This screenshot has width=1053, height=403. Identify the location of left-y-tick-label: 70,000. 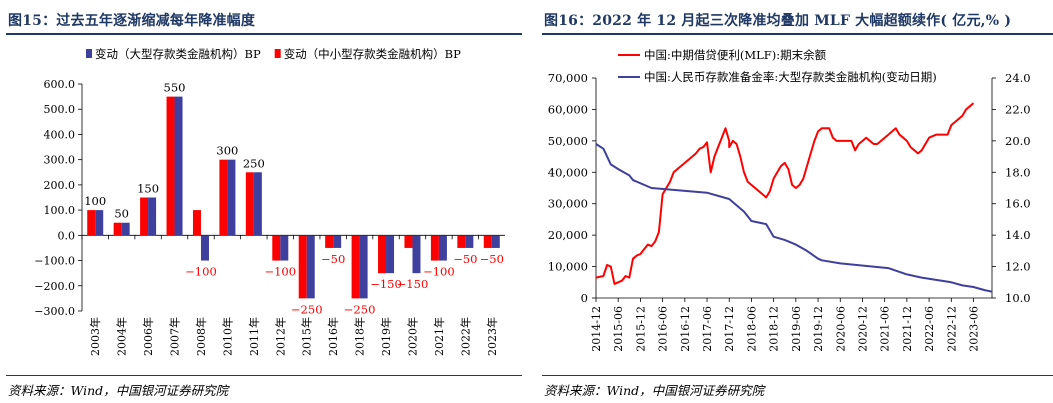
(568, 78).